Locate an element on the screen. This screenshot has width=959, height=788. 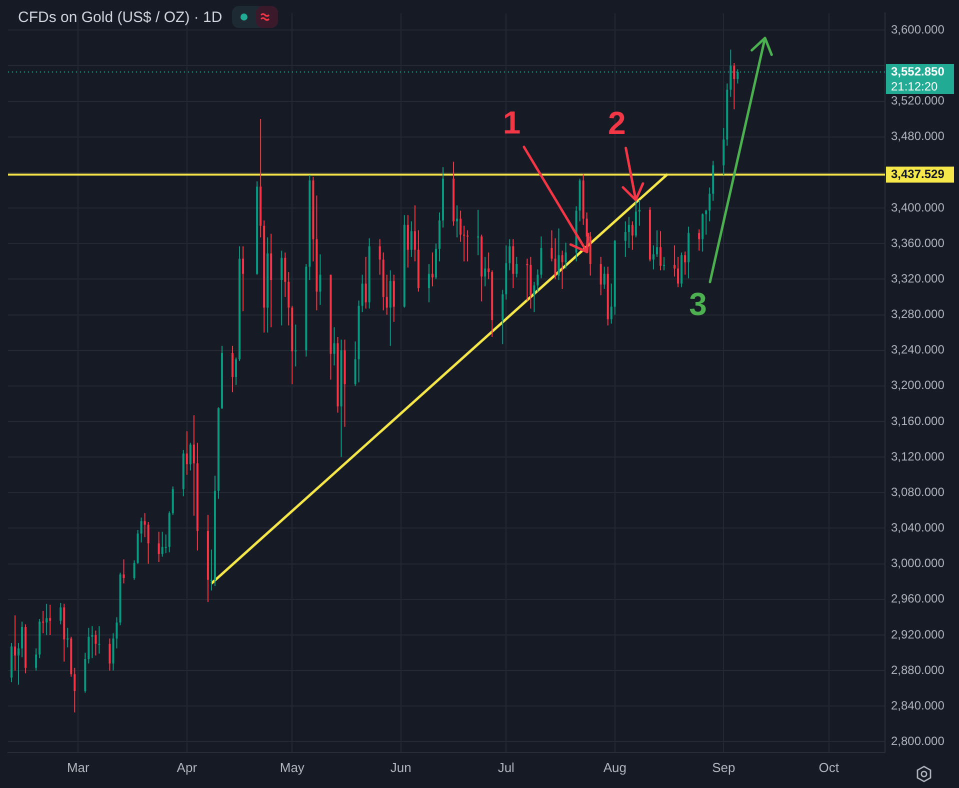
y-tick-label: 3,480.000 is located at coordinates (918, 136).